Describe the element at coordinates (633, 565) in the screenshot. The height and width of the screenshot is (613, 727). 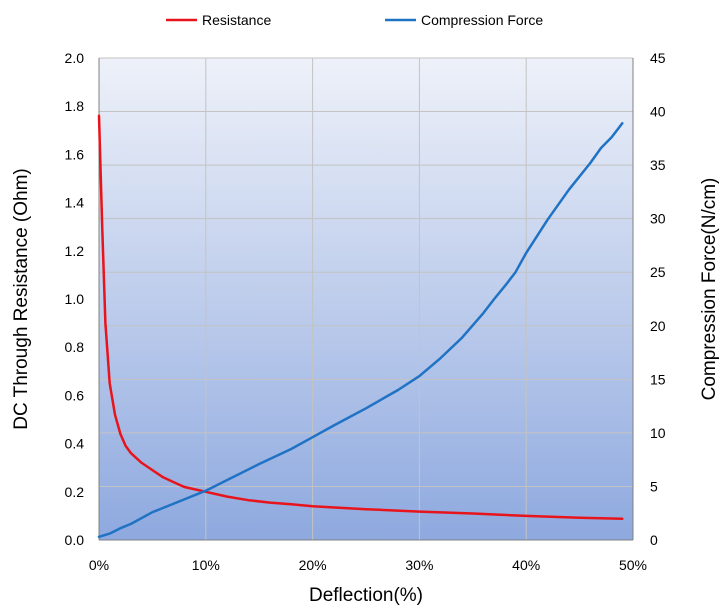
I see `x-tick-label: 50%` at that location.